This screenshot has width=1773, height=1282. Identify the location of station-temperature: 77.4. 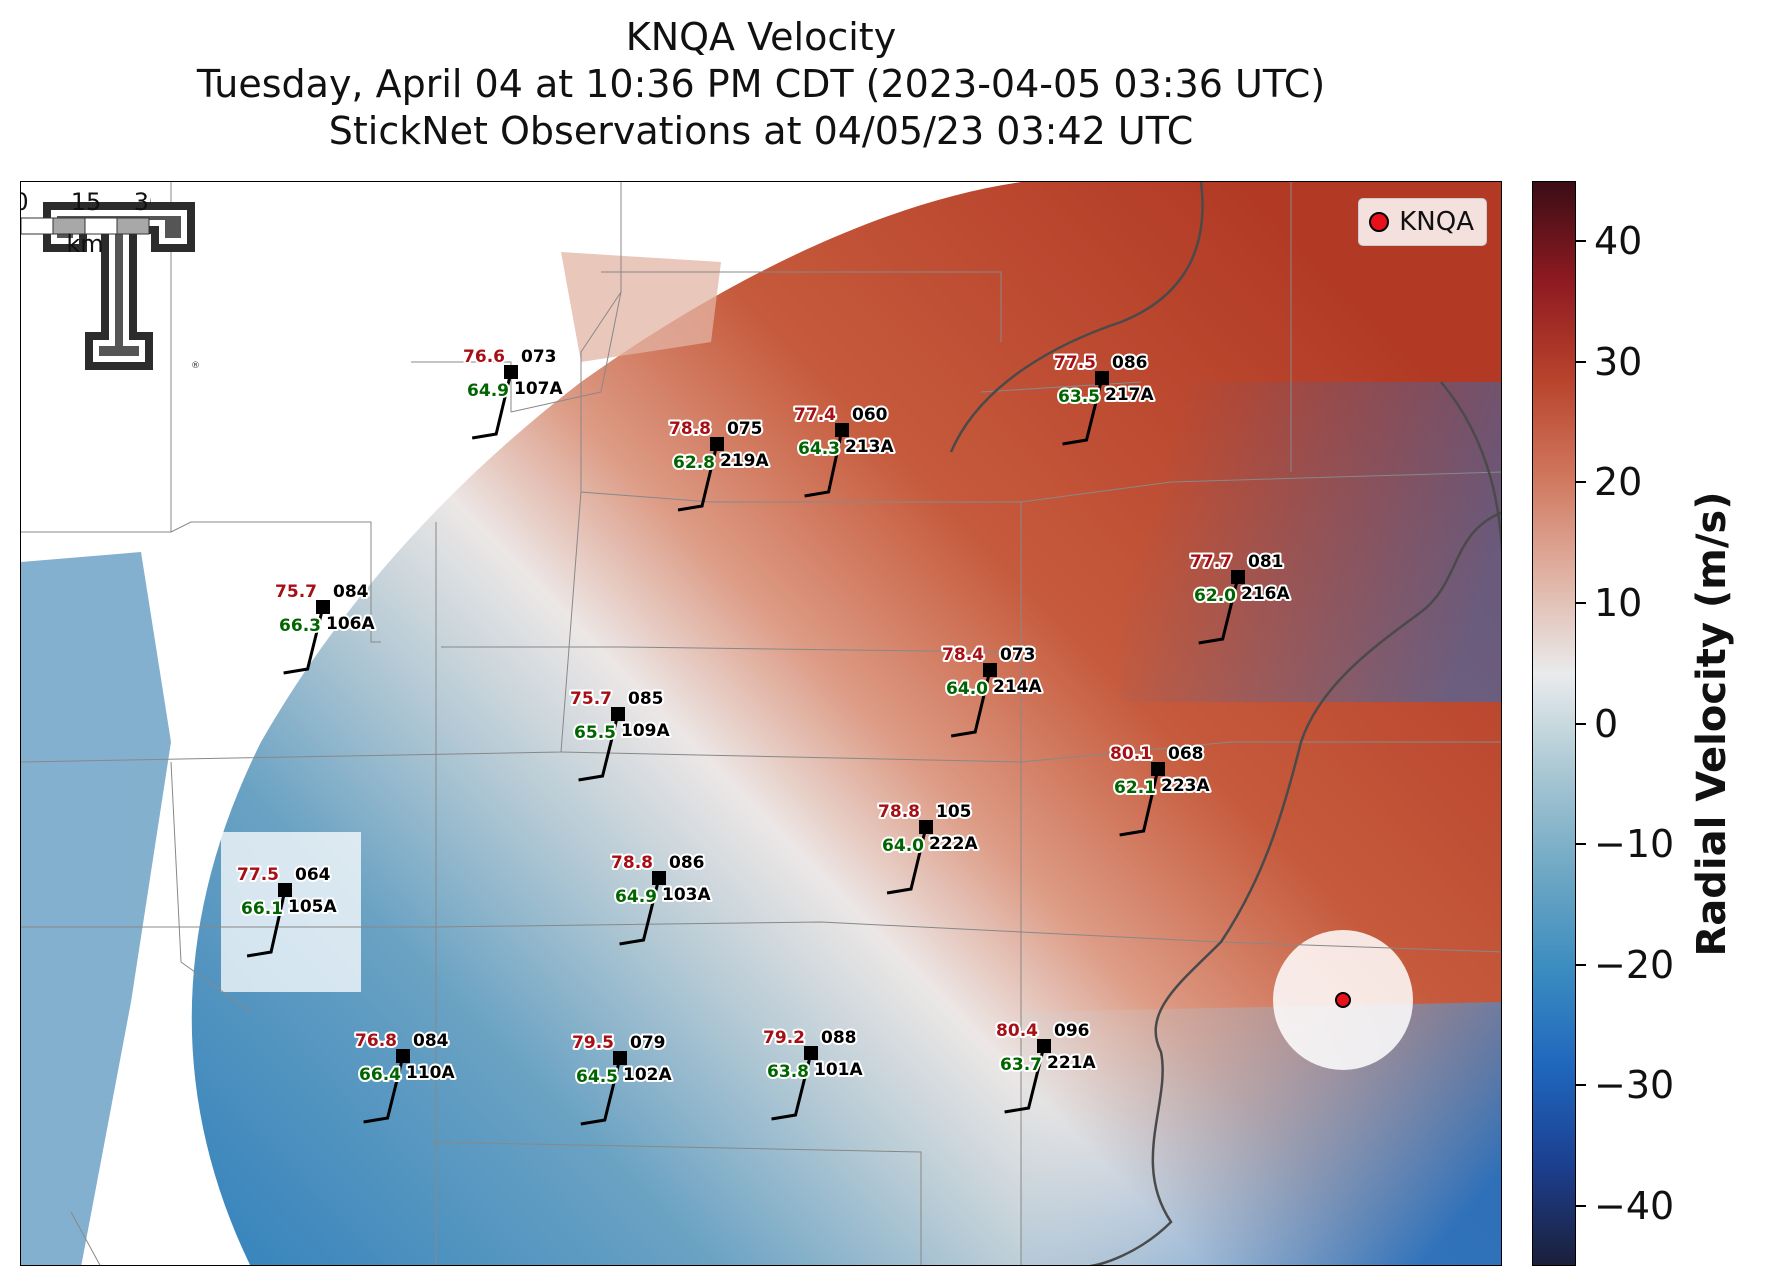
(815, 415).